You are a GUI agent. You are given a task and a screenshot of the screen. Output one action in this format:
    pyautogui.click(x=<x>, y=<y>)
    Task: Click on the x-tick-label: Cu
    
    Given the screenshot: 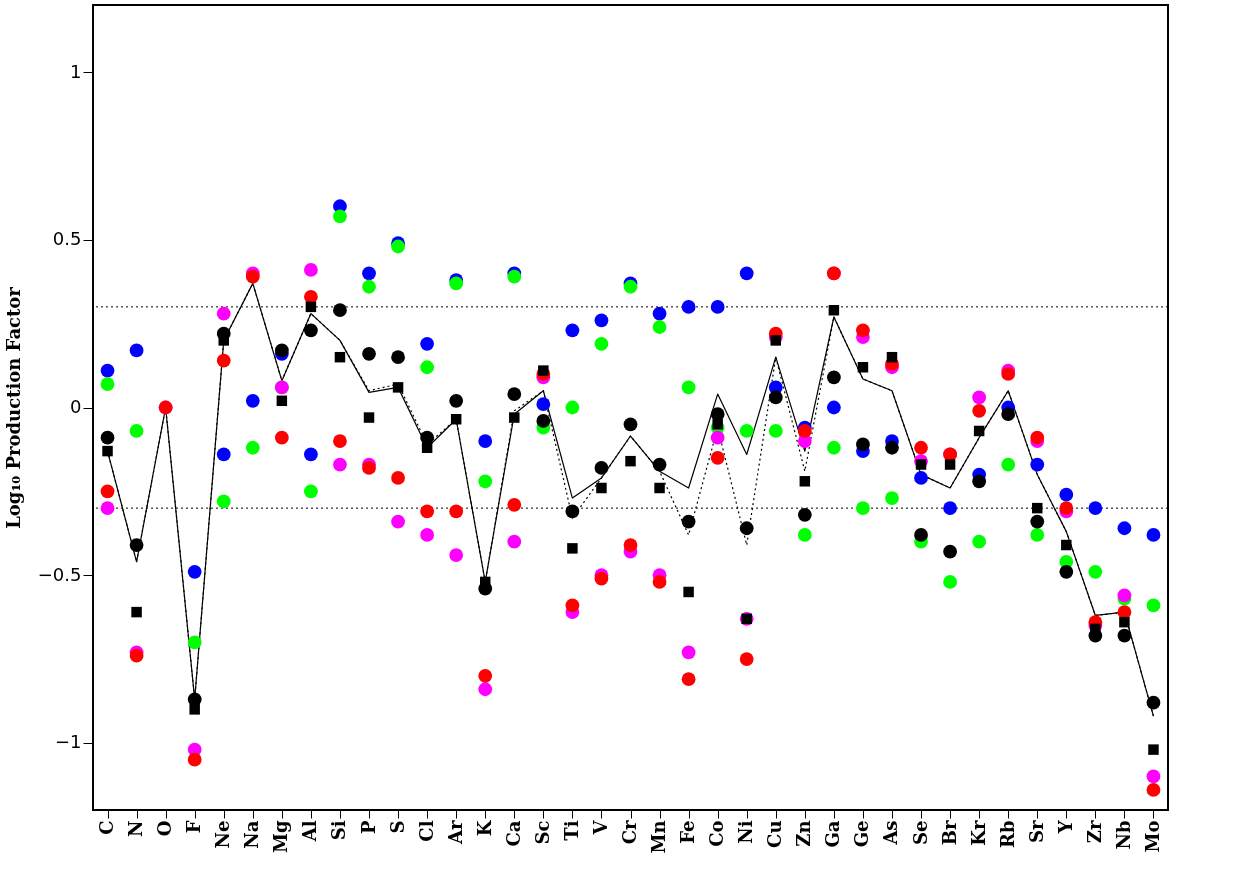 What is the action you would take?
    pyautogui.click(x=775, y=834)
    